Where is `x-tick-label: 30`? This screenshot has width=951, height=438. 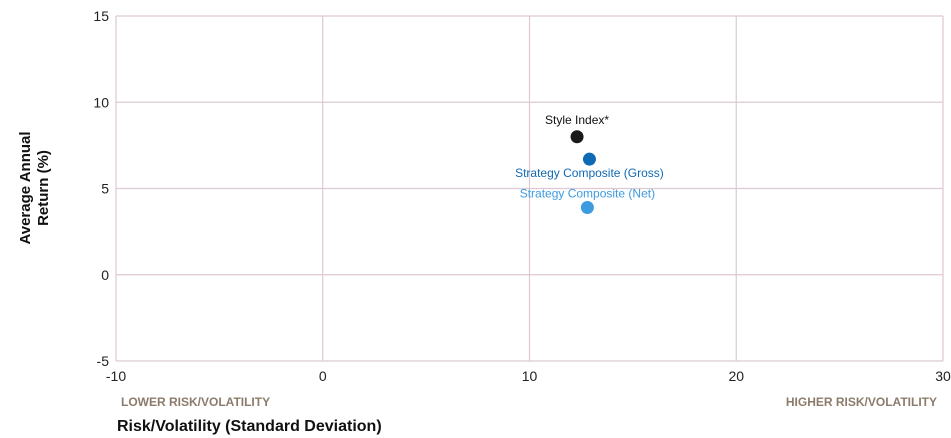
x-tick-label: 30 is located at coordinates (943, 376).